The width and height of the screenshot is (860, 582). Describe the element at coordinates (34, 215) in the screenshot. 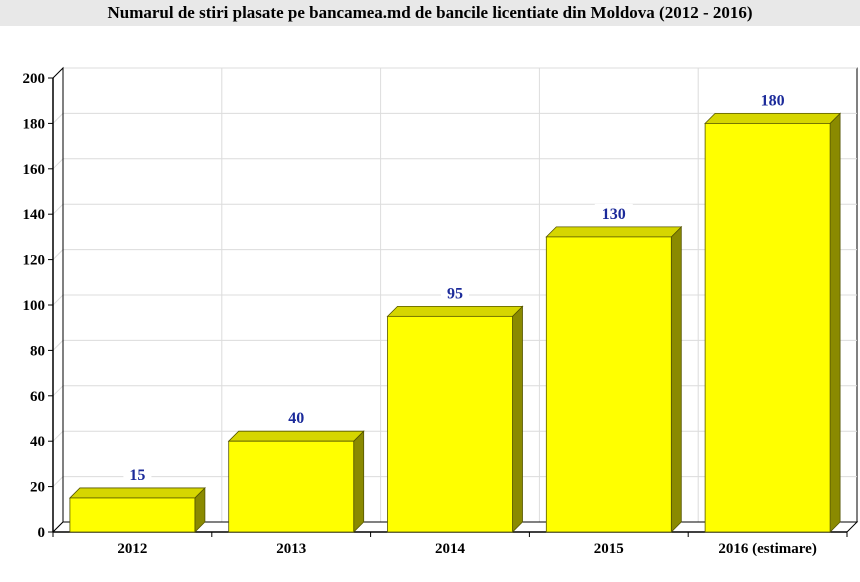

I see `y-tick-label: 140` at that location.